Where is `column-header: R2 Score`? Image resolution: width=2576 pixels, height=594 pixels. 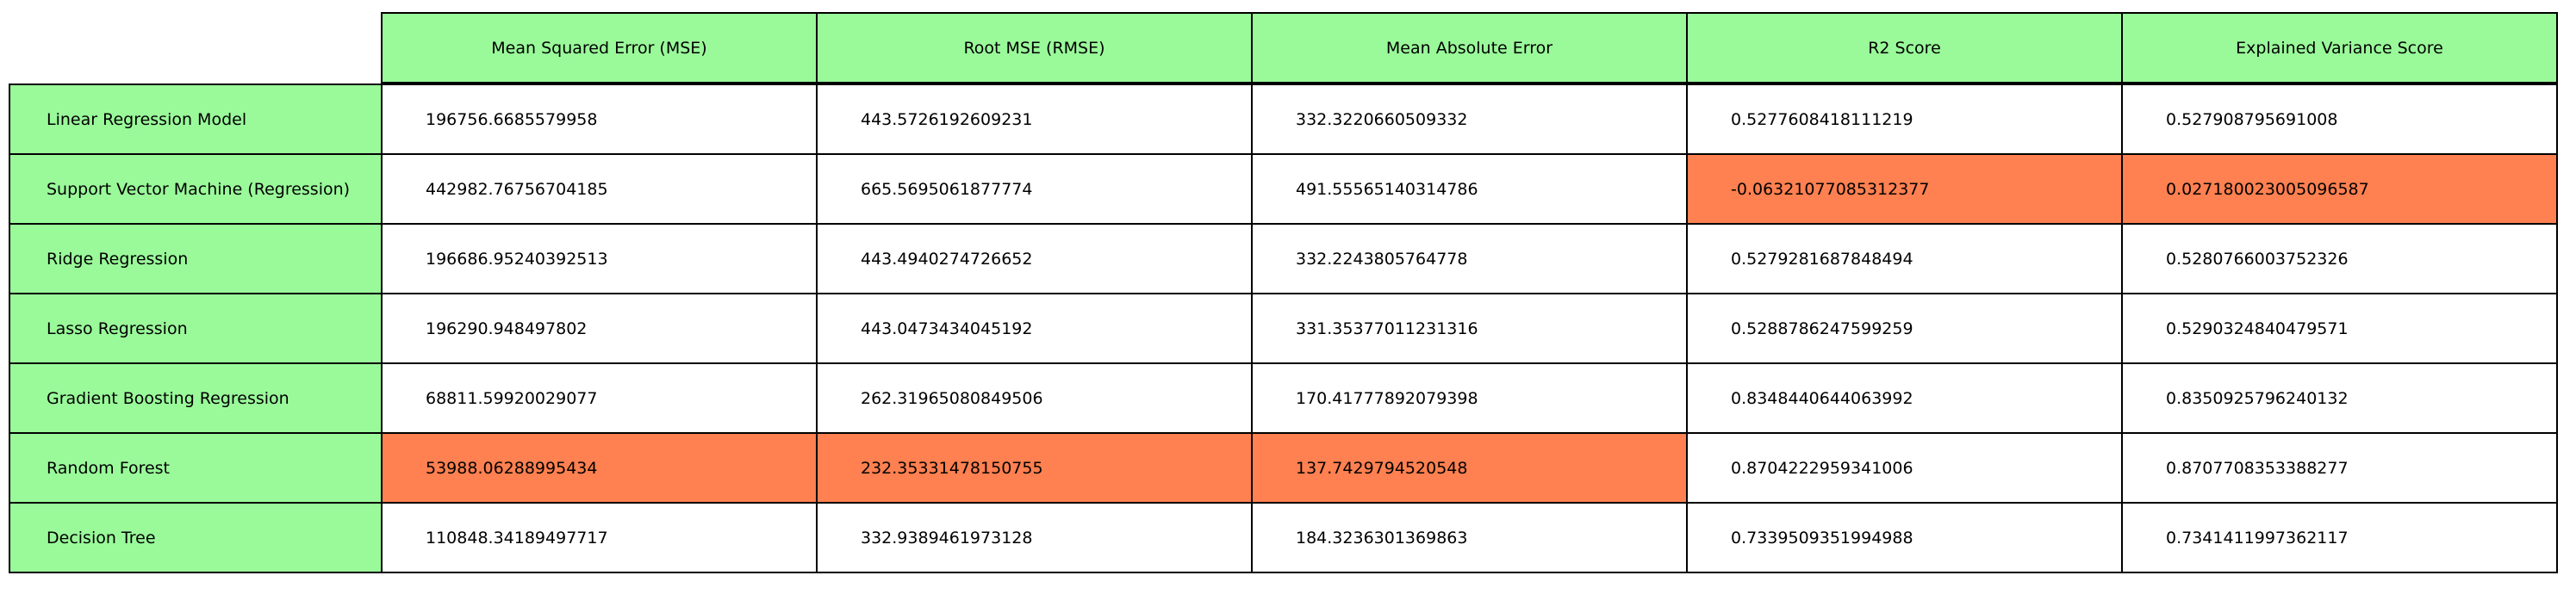
column-header: R2 Score is located at coordinates (1905, 48).